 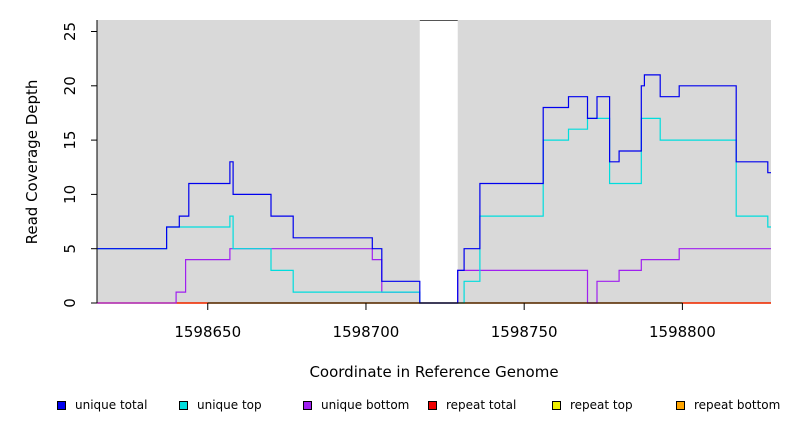 I want to click on legend-label: repeat bottom, so click(x=737, y=405).